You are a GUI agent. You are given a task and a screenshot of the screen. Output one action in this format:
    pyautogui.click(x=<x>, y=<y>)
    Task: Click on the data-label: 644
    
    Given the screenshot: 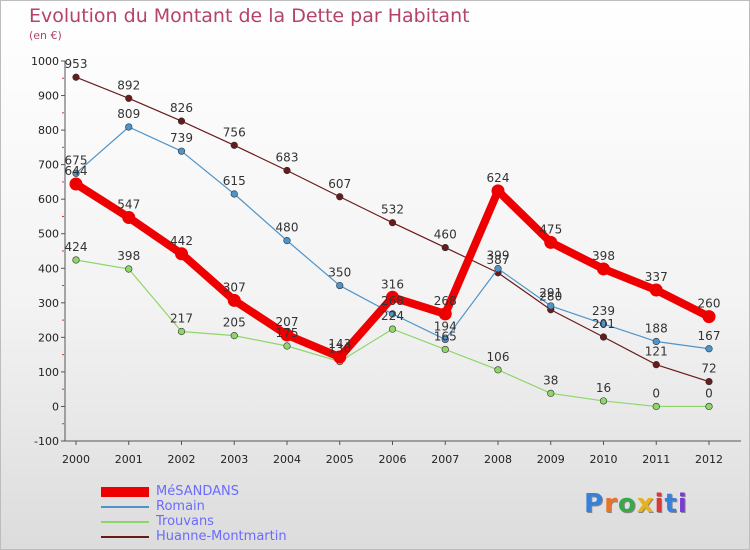 What is the action you would take?
    pyautogui.click(x=76, y=171)
    